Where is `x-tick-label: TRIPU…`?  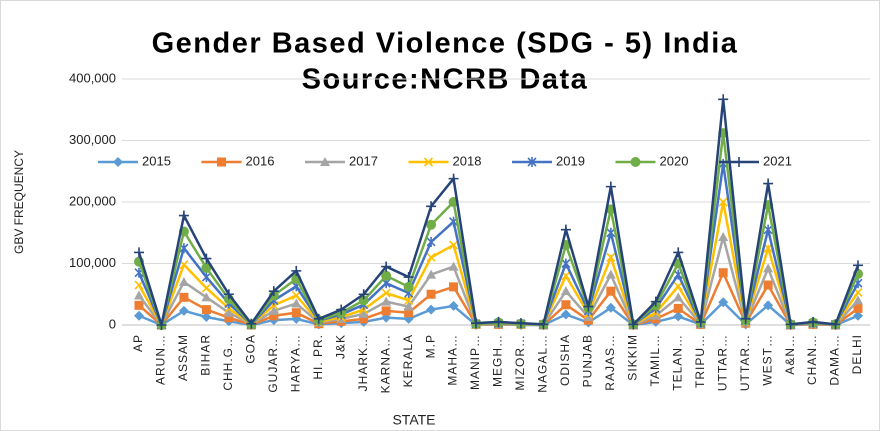 x-tick-label: TRIPU… is located at coordinates (700, 361).